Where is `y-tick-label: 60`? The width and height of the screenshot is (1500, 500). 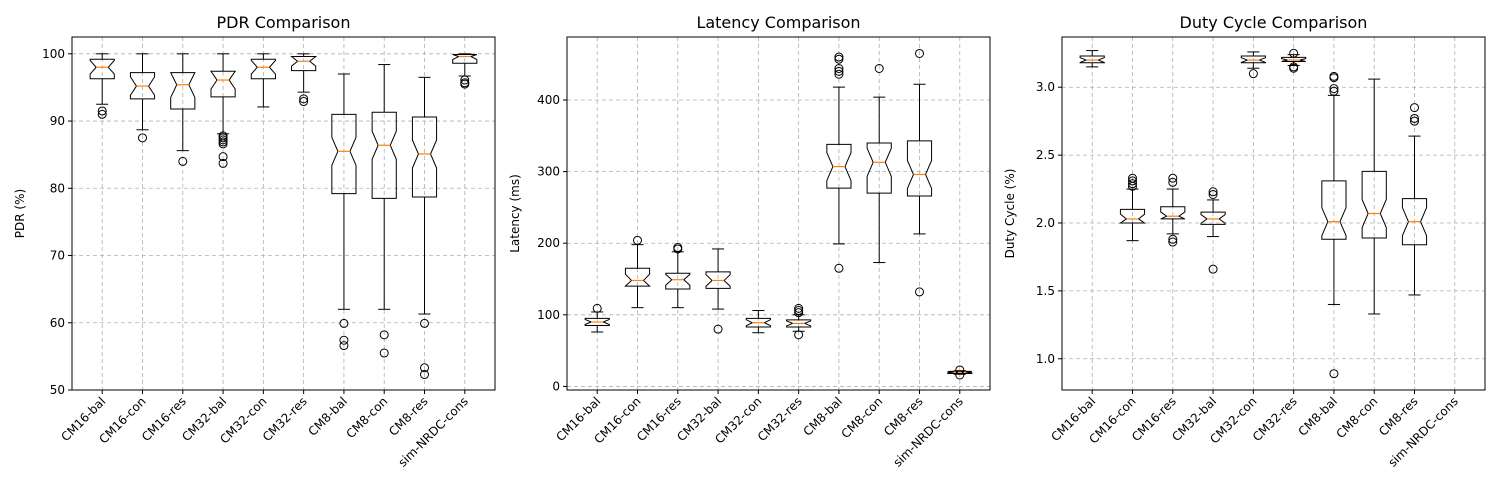 y-tick-label: 60 is located at coordinates (57, 323).